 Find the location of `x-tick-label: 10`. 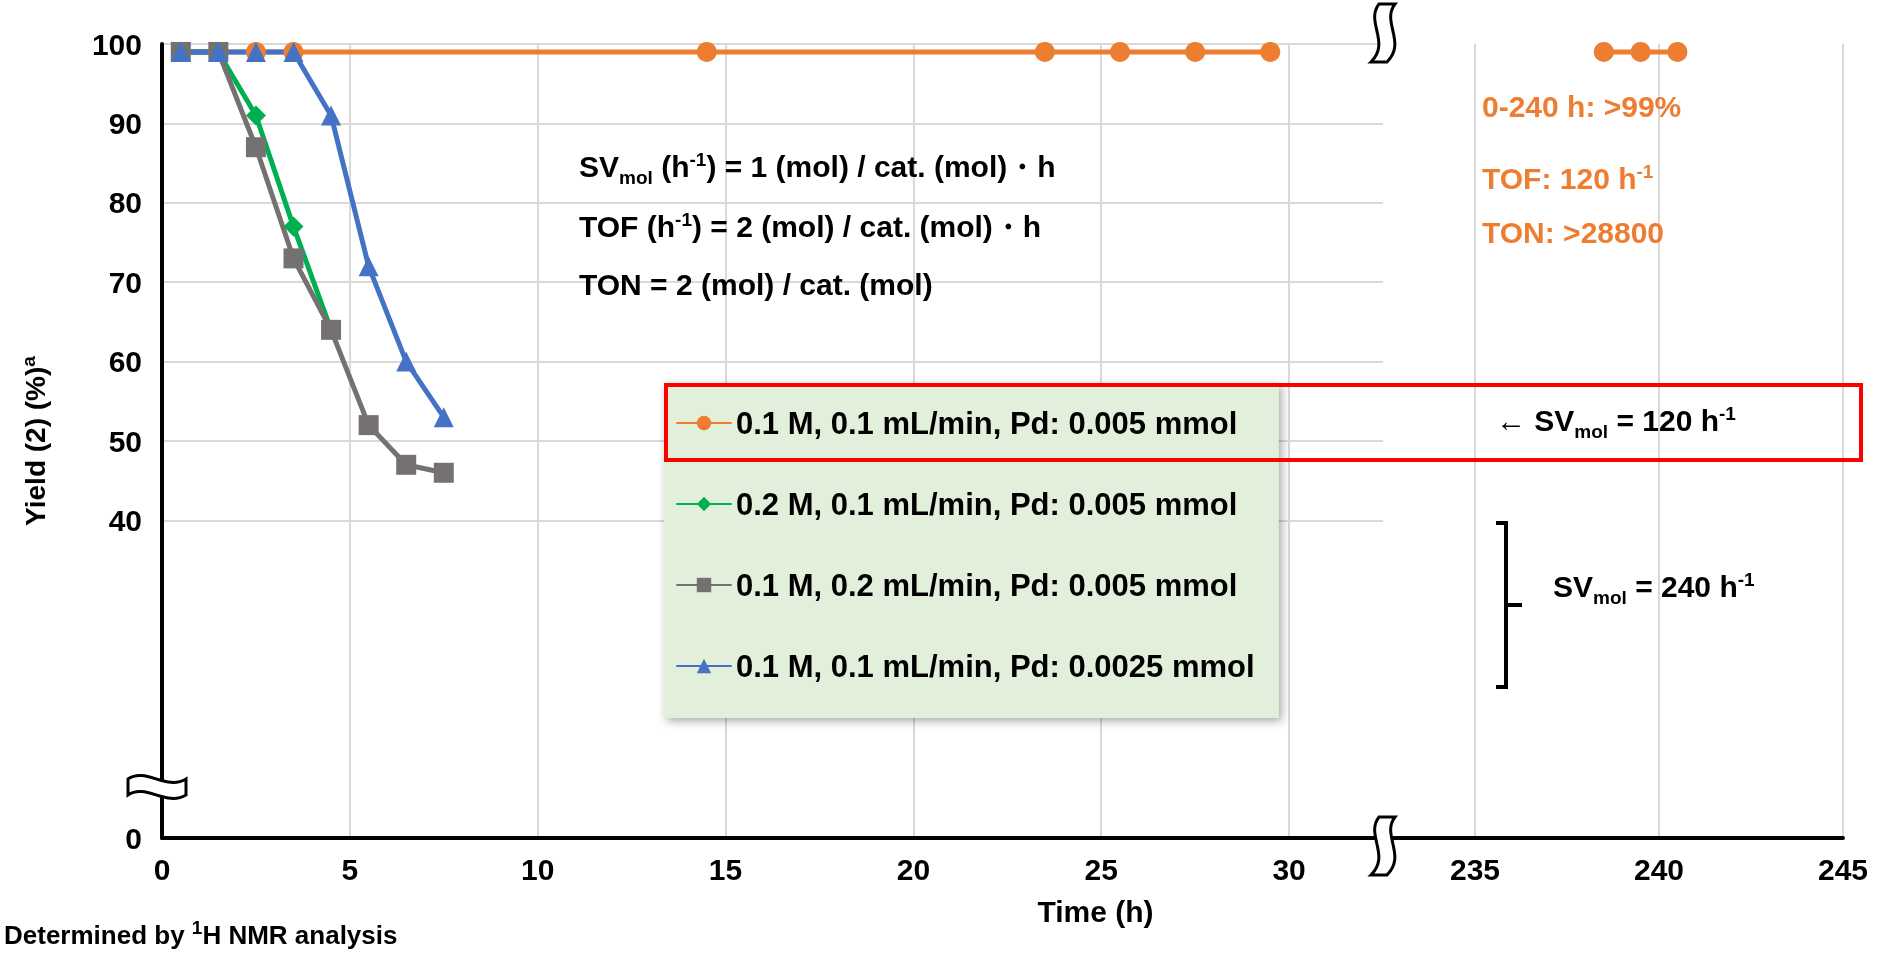

x-tick-label: 10 is located at coordinates (538, 869).